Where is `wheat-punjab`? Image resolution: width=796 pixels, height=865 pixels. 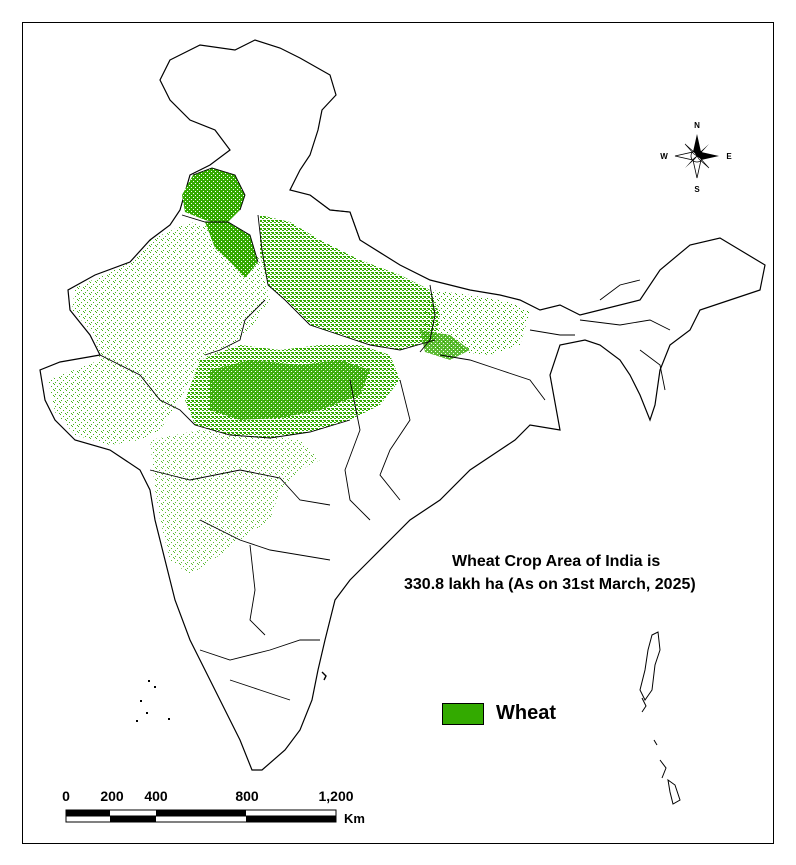 wheat-punjab is located at coordinates (213, 196).